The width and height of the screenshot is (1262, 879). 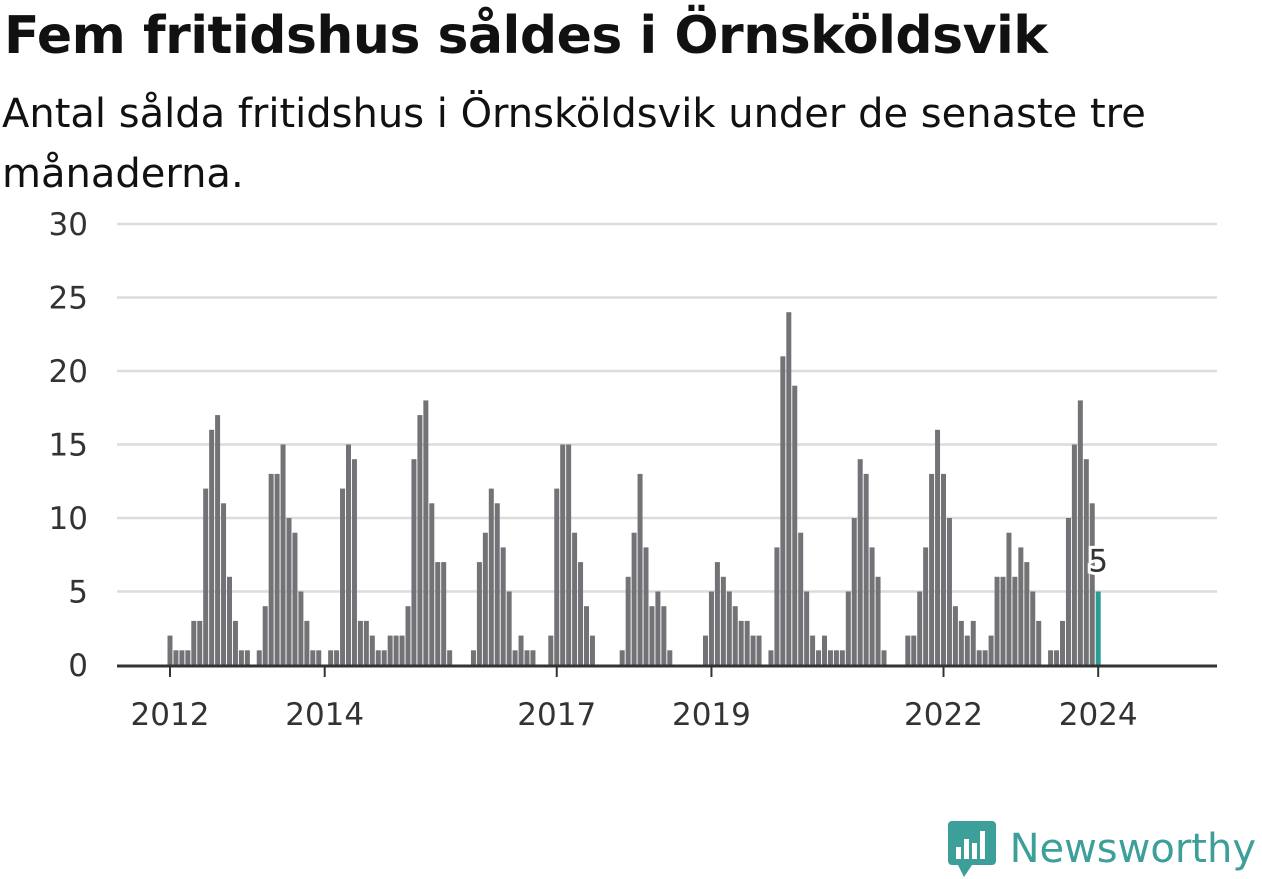 What do you see at coordinates (324, 715) in the screenshot?
I see `x-tick-label: 2014` at bounding box center [324, 715].